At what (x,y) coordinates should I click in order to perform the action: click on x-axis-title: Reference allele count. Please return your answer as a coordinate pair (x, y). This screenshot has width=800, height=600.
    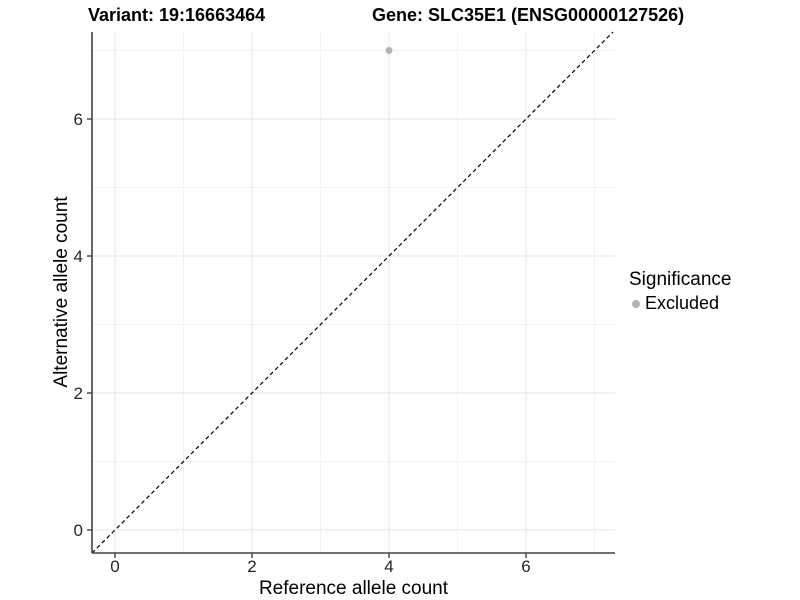
    Looking at the image, I should click on (353, 588).